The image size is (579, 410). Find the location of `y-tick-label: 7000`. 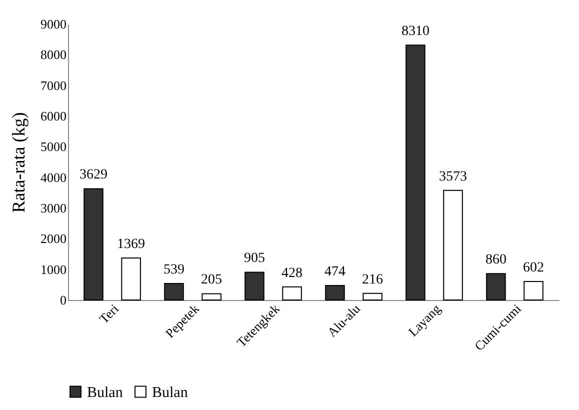

y-tick-label: 7000 is located at coordinates (53, 85).